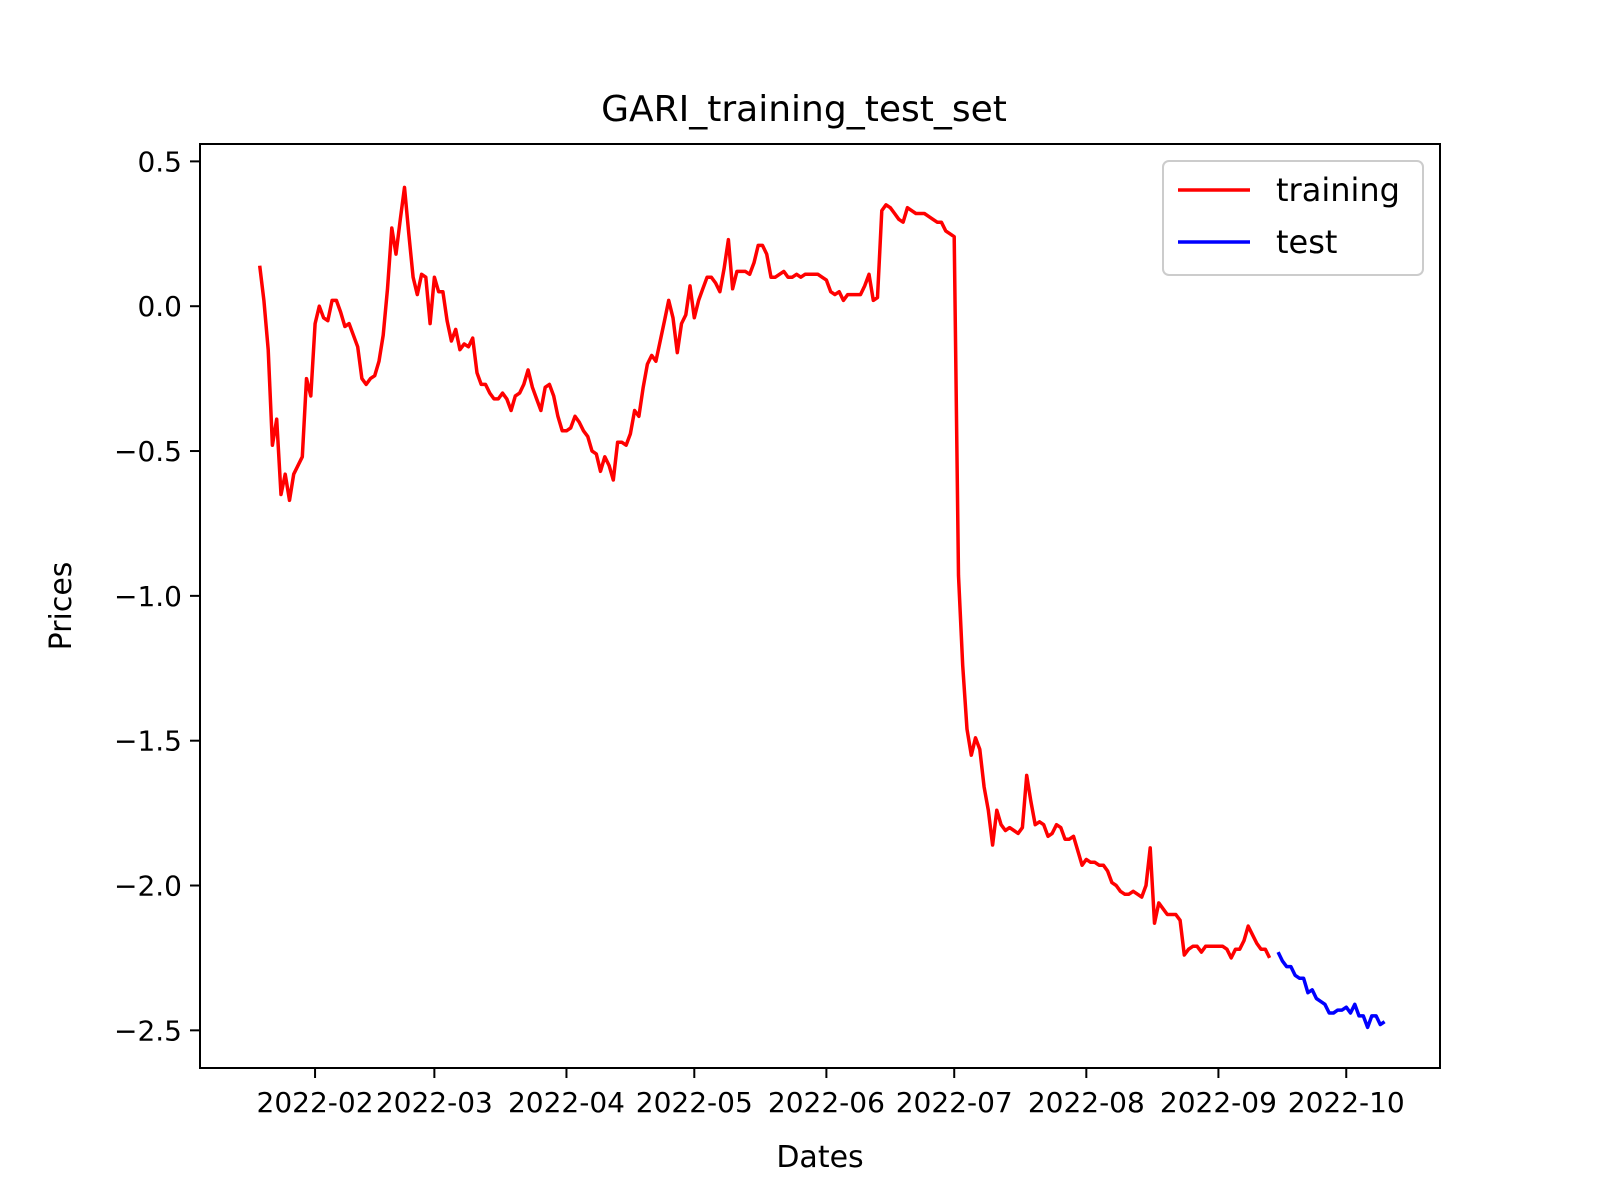 This screenshot has width=1600, height=1200. What do you see at coordinates (61, 606) in the screenshot?
I see `y-axis-label: Prices` at bounding box center [61, 606].